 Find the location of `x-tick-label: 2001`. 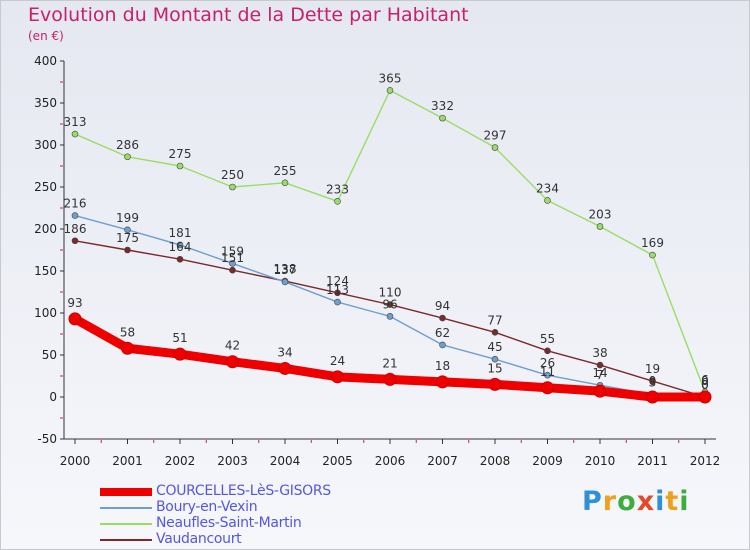

x-tick-label: 2001 is located at coordinates (127, 461).